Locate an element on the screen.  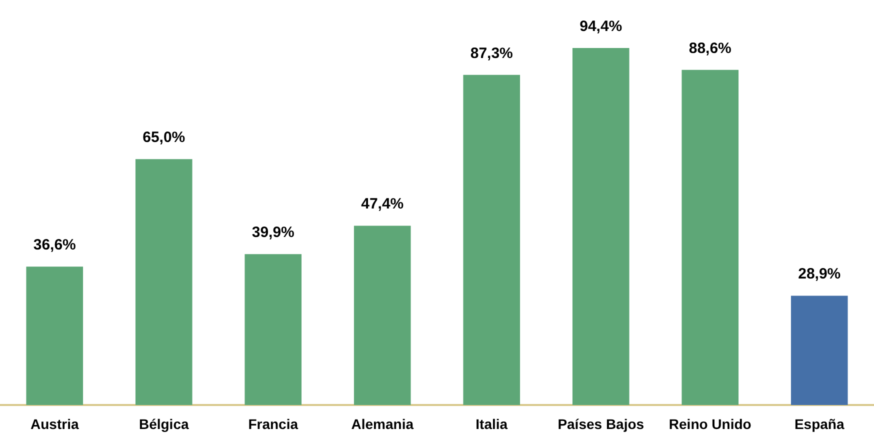
x-tick-label: España is located at coordinates (819, 424).